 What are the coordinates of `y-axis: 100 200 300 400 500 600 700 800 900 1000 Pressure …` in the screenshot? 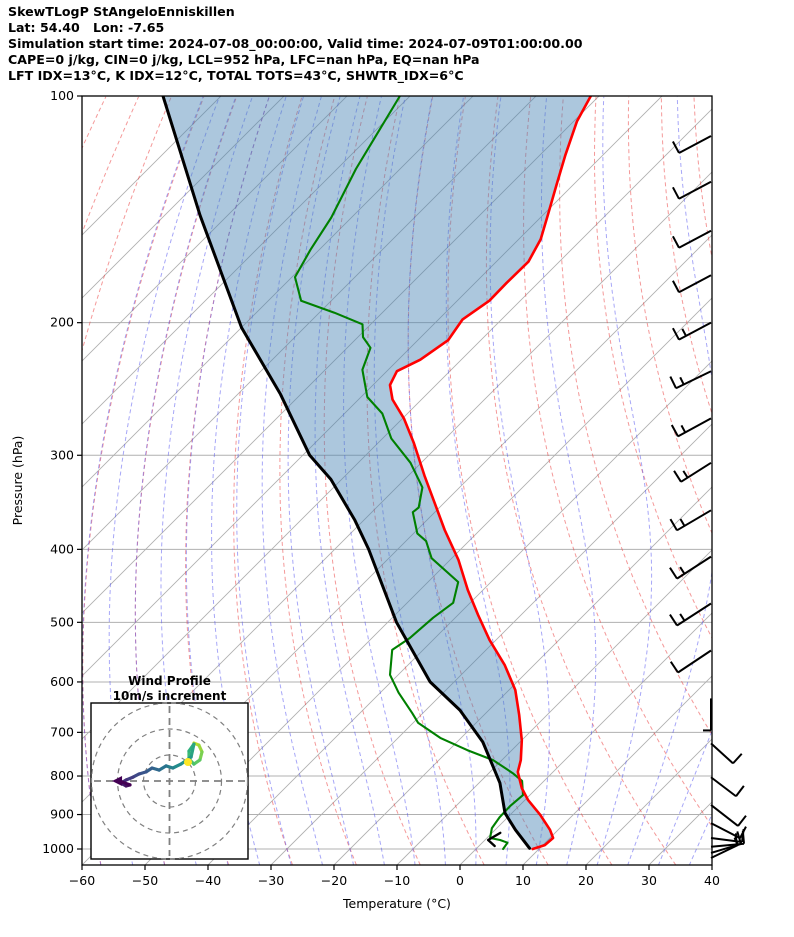 It's located at (46, 472).